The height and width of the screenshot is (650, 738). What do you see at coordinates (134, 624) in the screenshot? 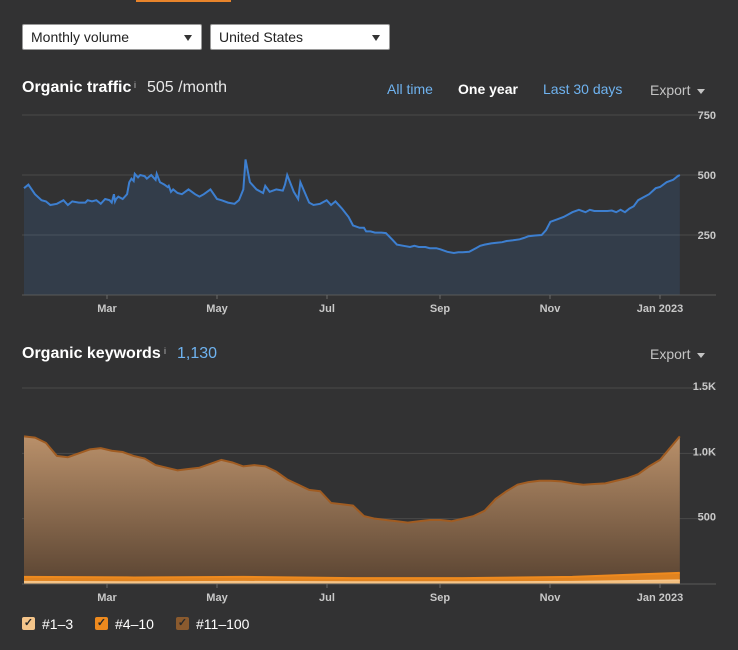
I see `legend-label: #4–10` at bounding box center [134, 624].